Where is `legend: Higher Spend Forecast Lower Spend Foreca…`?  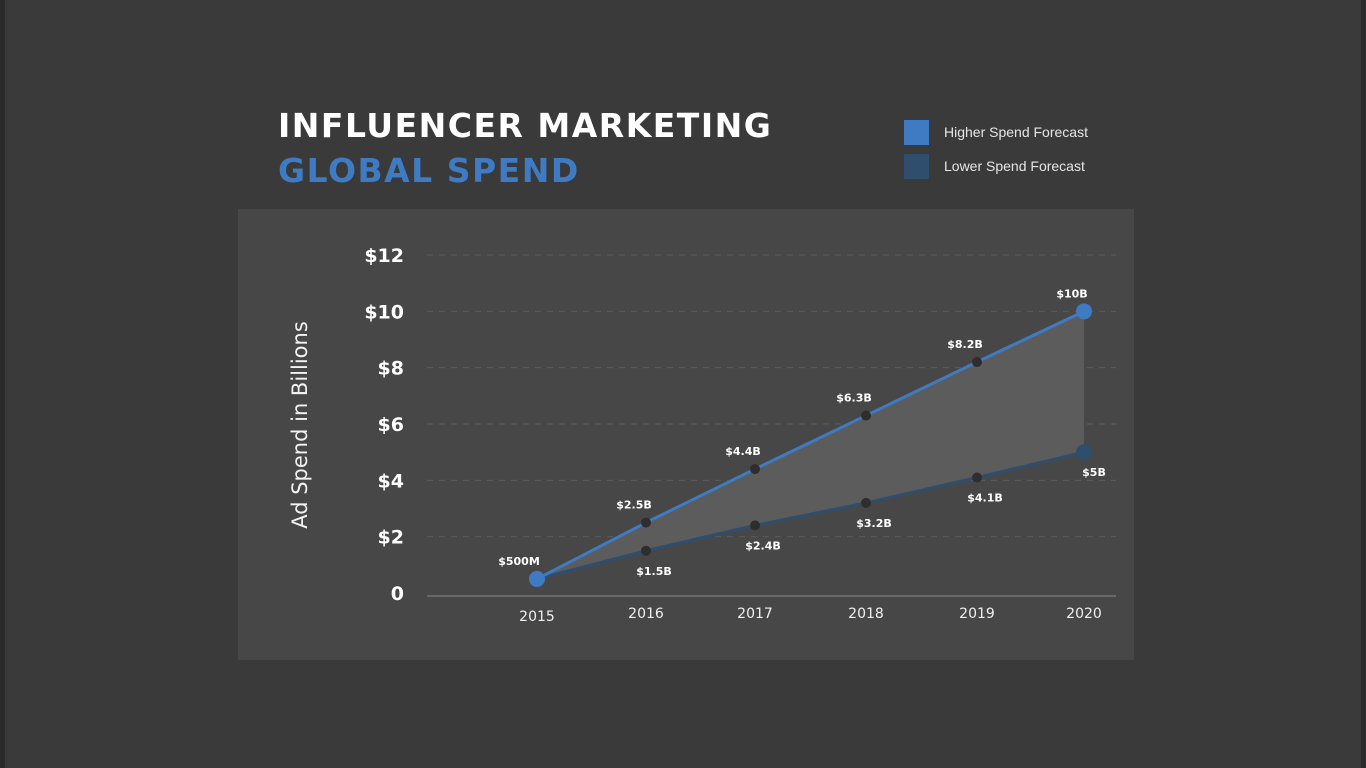 legend: Higher Spend Forecast Lower Spend Foreca… is located at coordinates (996, 153).